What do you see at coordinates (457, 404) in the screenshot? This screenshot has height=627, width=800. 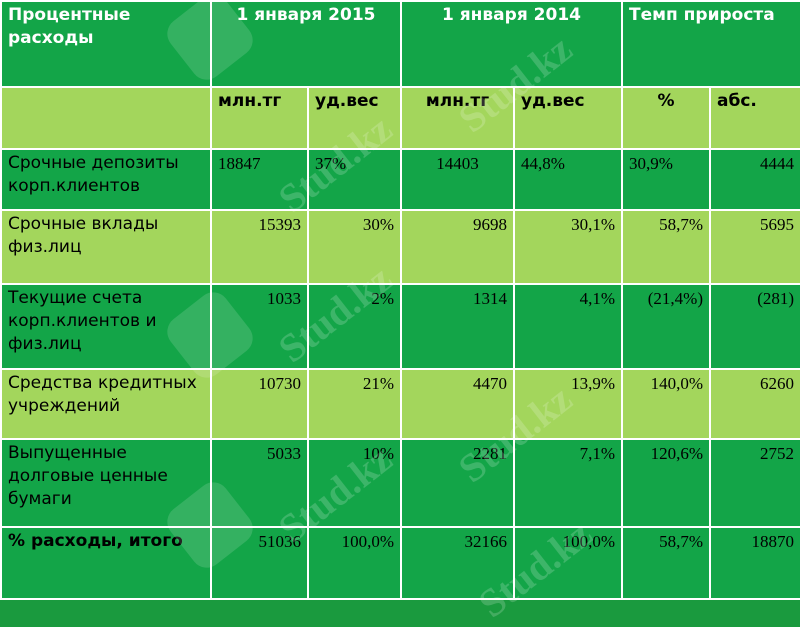 I see `row-value-2014: 4470` at bounding box center [457, 404].